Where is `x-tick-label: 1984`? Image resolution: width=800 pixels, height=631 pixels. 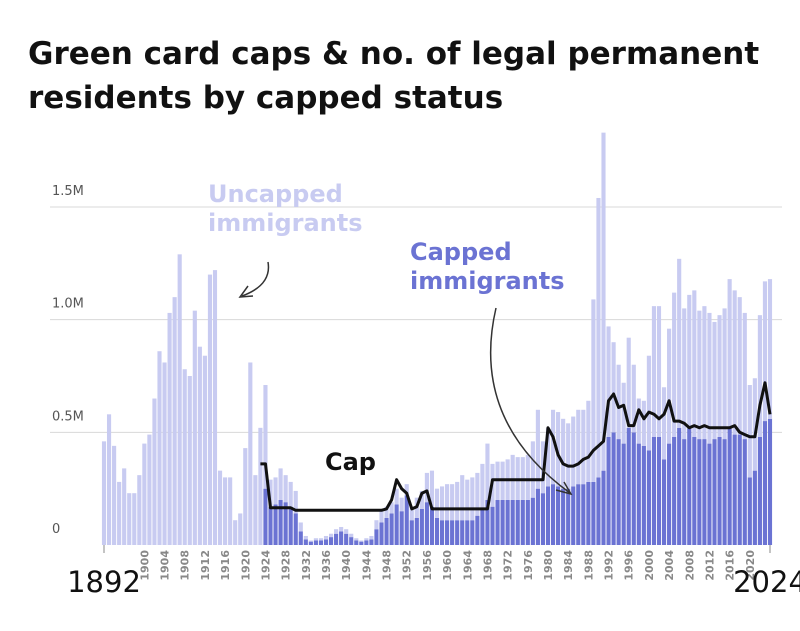 x-tick-label: 1984 is located at coordinates (568, 565).